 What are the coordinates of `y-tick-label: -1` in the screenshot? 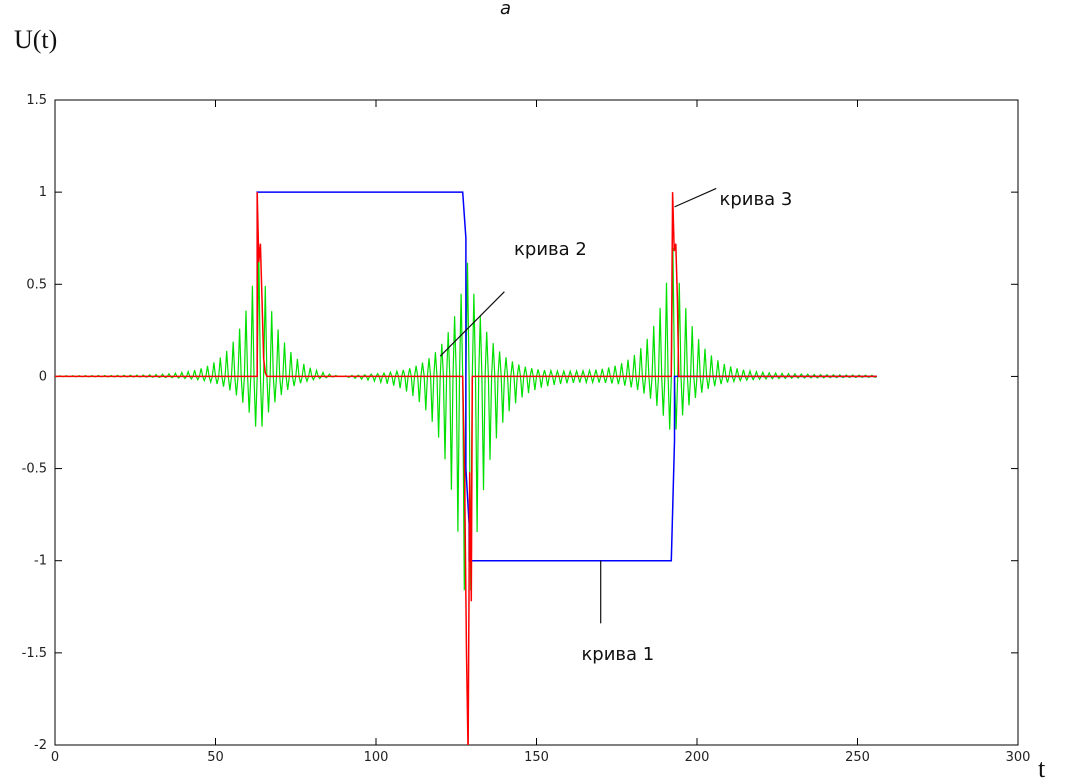 It's located at (40, 561).